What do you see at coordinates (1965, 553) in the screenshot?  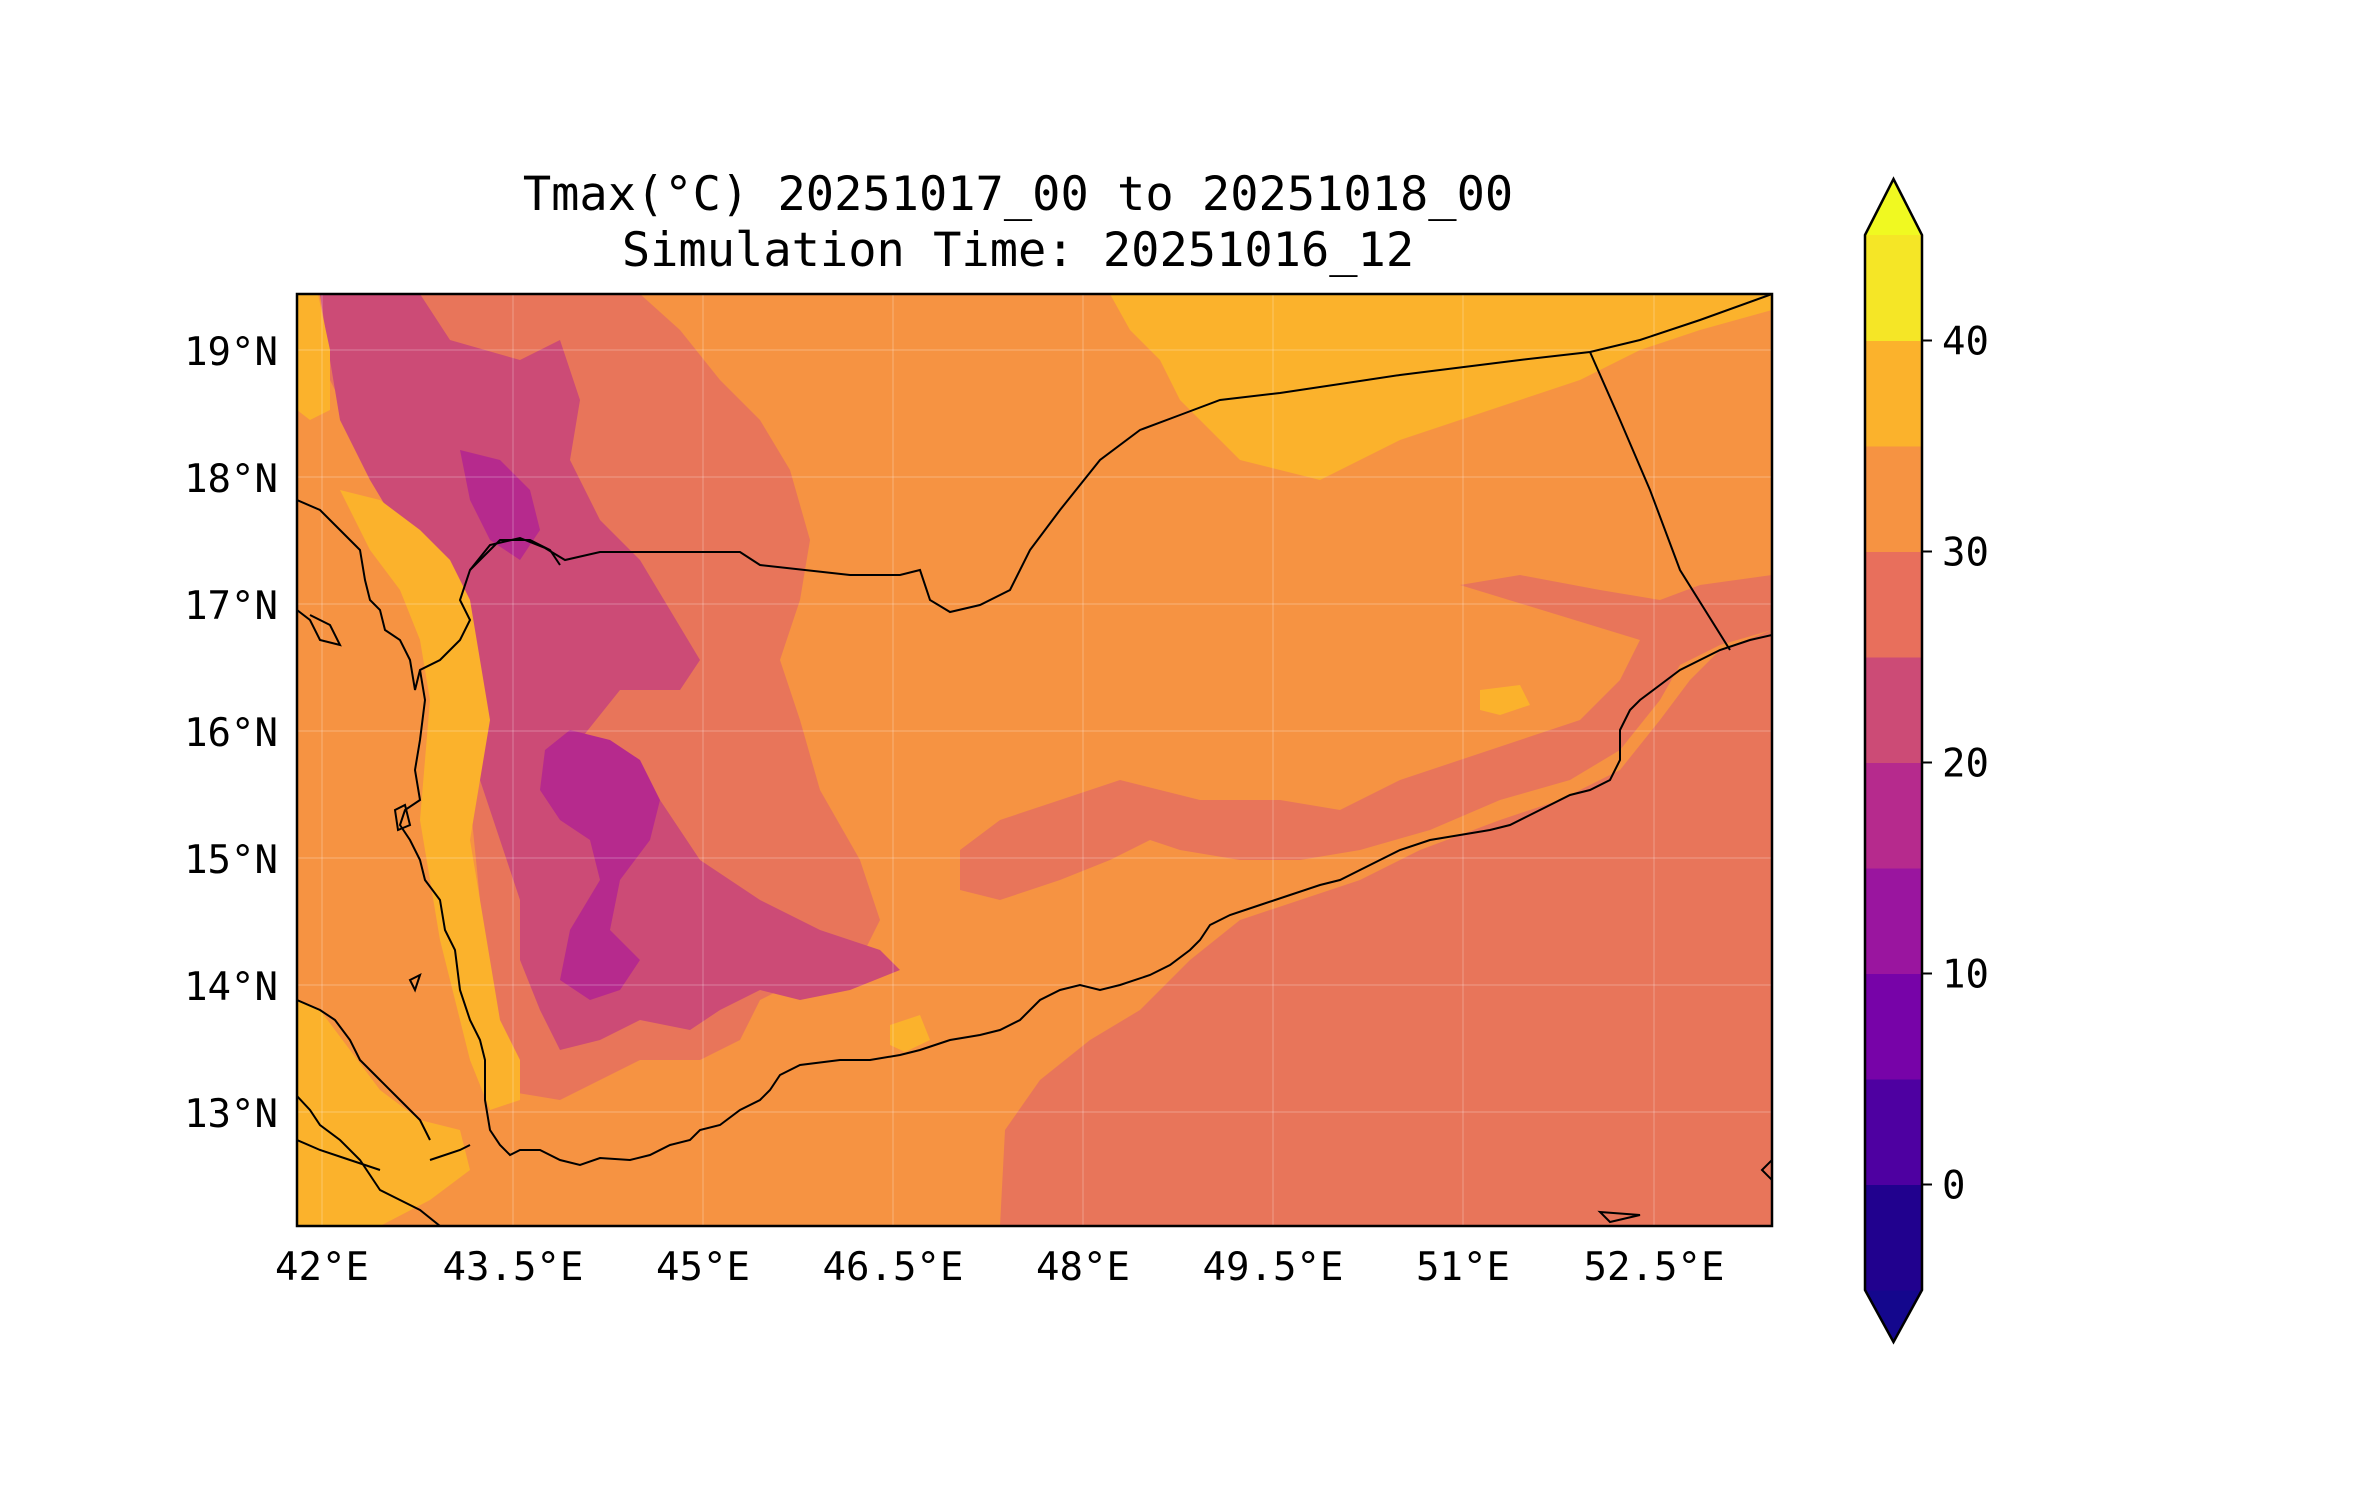 I see `colorbar-tick-label: 30` at bounding box center [1965, 553].